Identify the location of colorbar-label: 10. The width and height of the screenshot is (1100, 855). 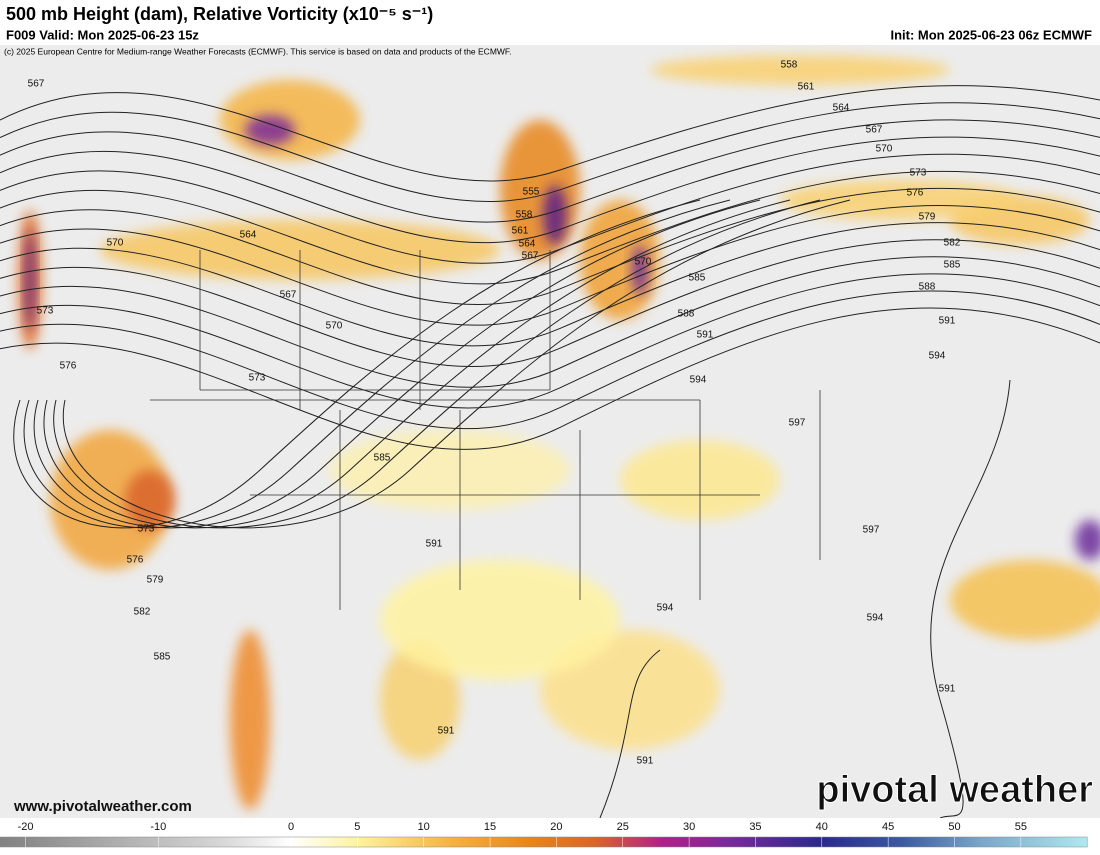
(424, 827).